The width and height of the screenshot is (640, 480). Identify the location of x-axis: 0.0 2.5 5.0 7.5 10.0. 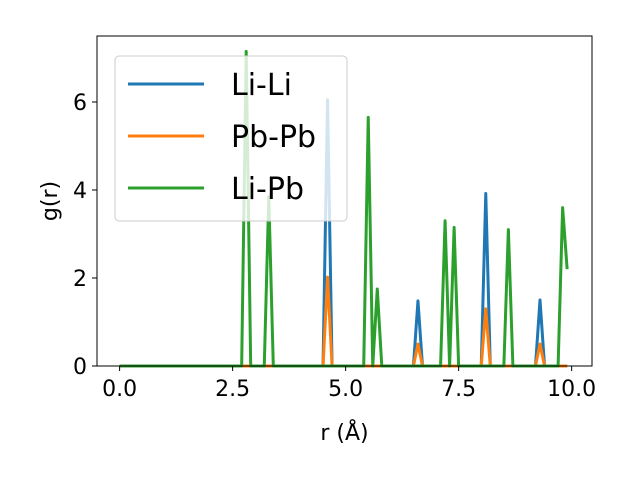
(349, 384).